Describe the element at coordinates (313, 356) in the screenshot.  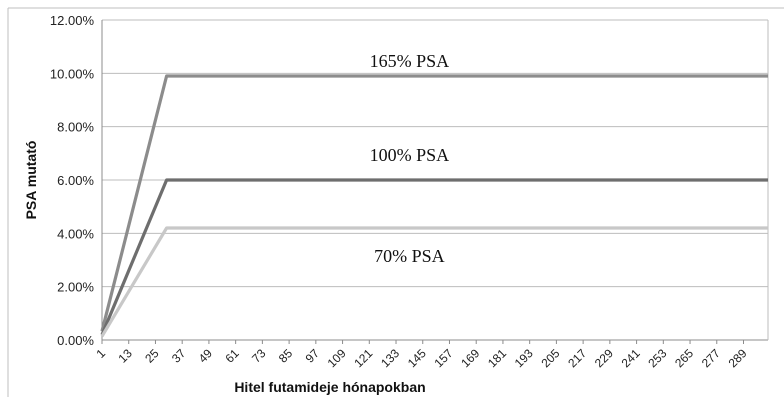
I see `x-tick-label: 97` at that location.